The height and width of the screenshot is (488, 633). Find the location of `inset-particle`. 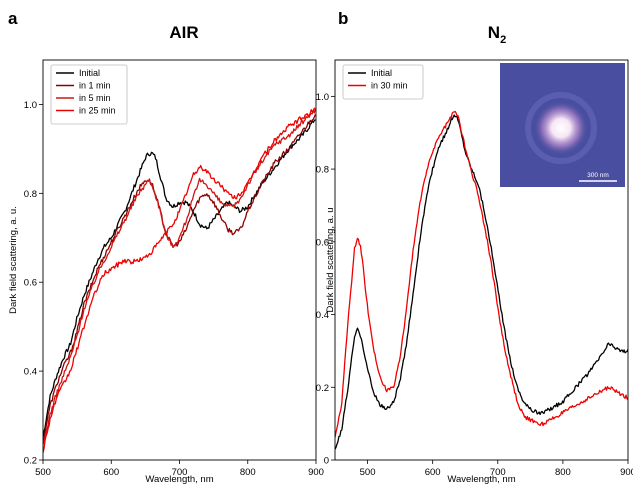

inset-particle is located at coordinates (561, 128).